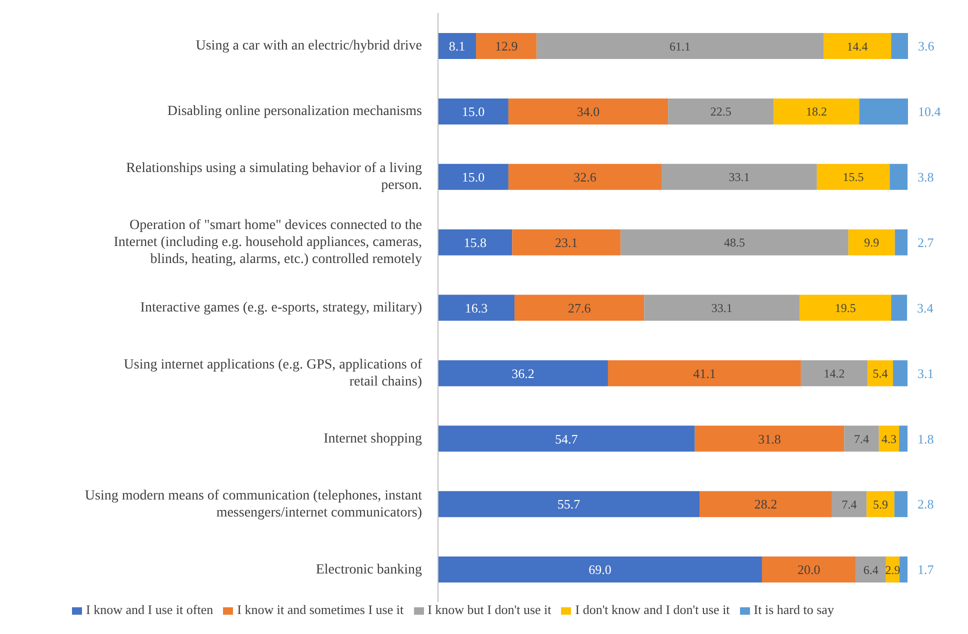 The image size is (968, 634). I want to click on data-label: 31.8, so click(769, 438).